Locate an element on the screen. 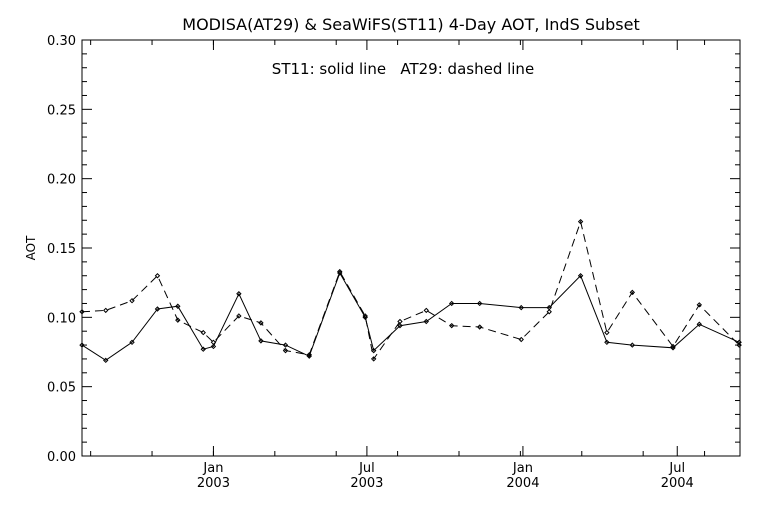  y-axis-label: AOT is located at coordinates (31, 247).